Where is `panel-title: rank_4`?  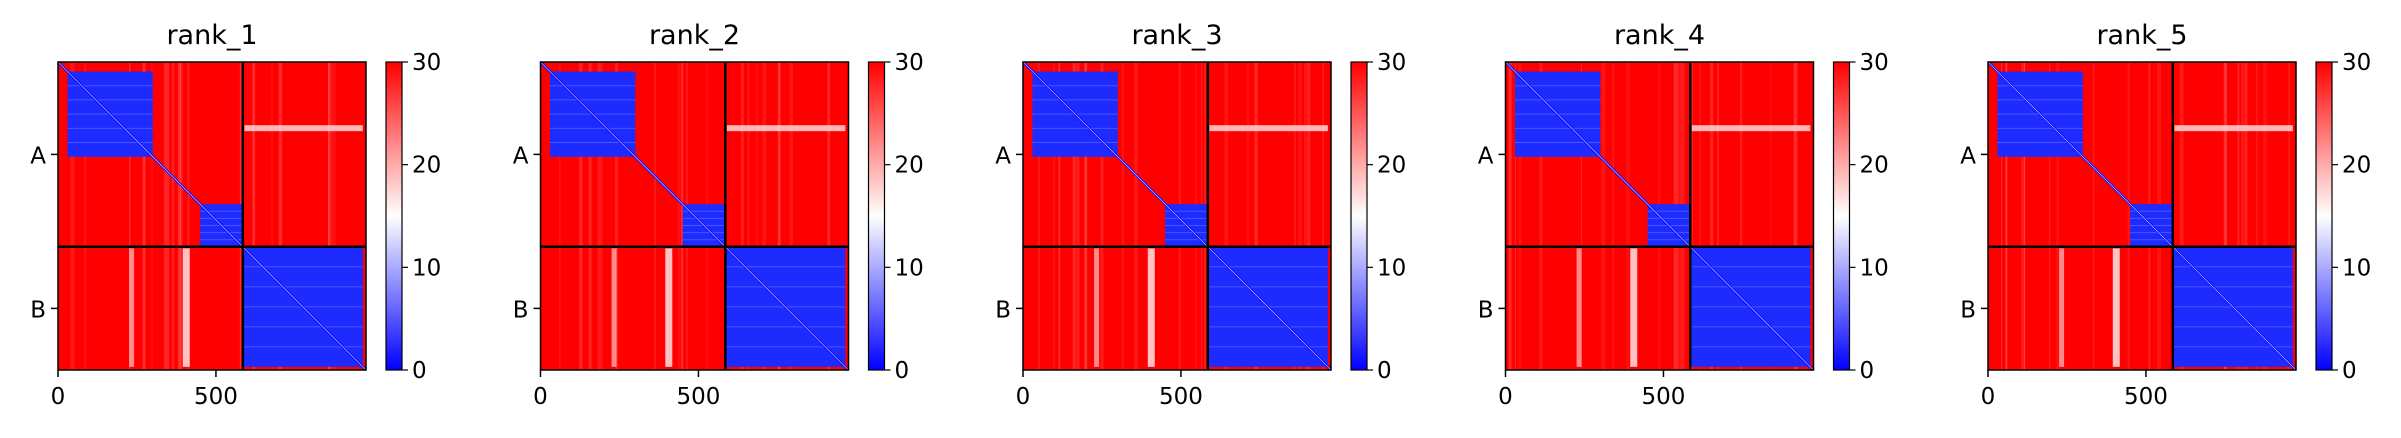
panel-title: rank_4 is located at coordinates (1659, 35).